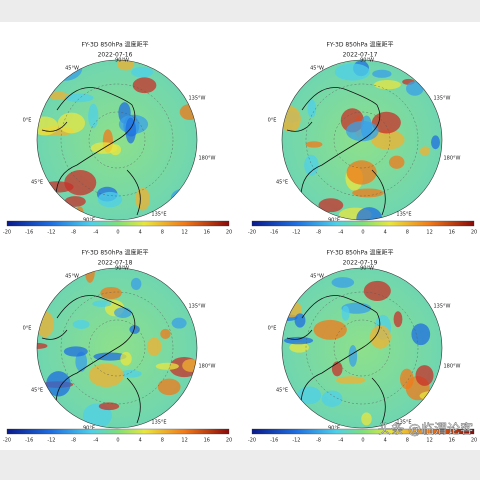  I want to click on panel-date: 2022-07-18, so click(115, 263).